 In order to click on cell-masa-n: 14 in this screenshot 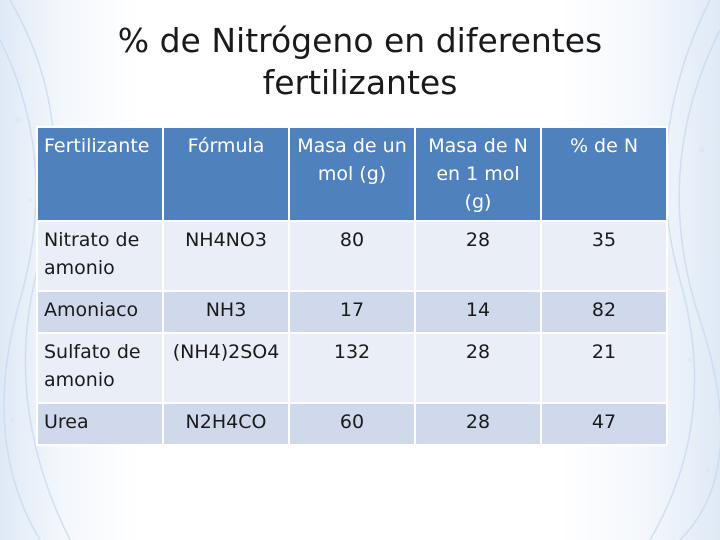, I will do `click(478, 312)`.